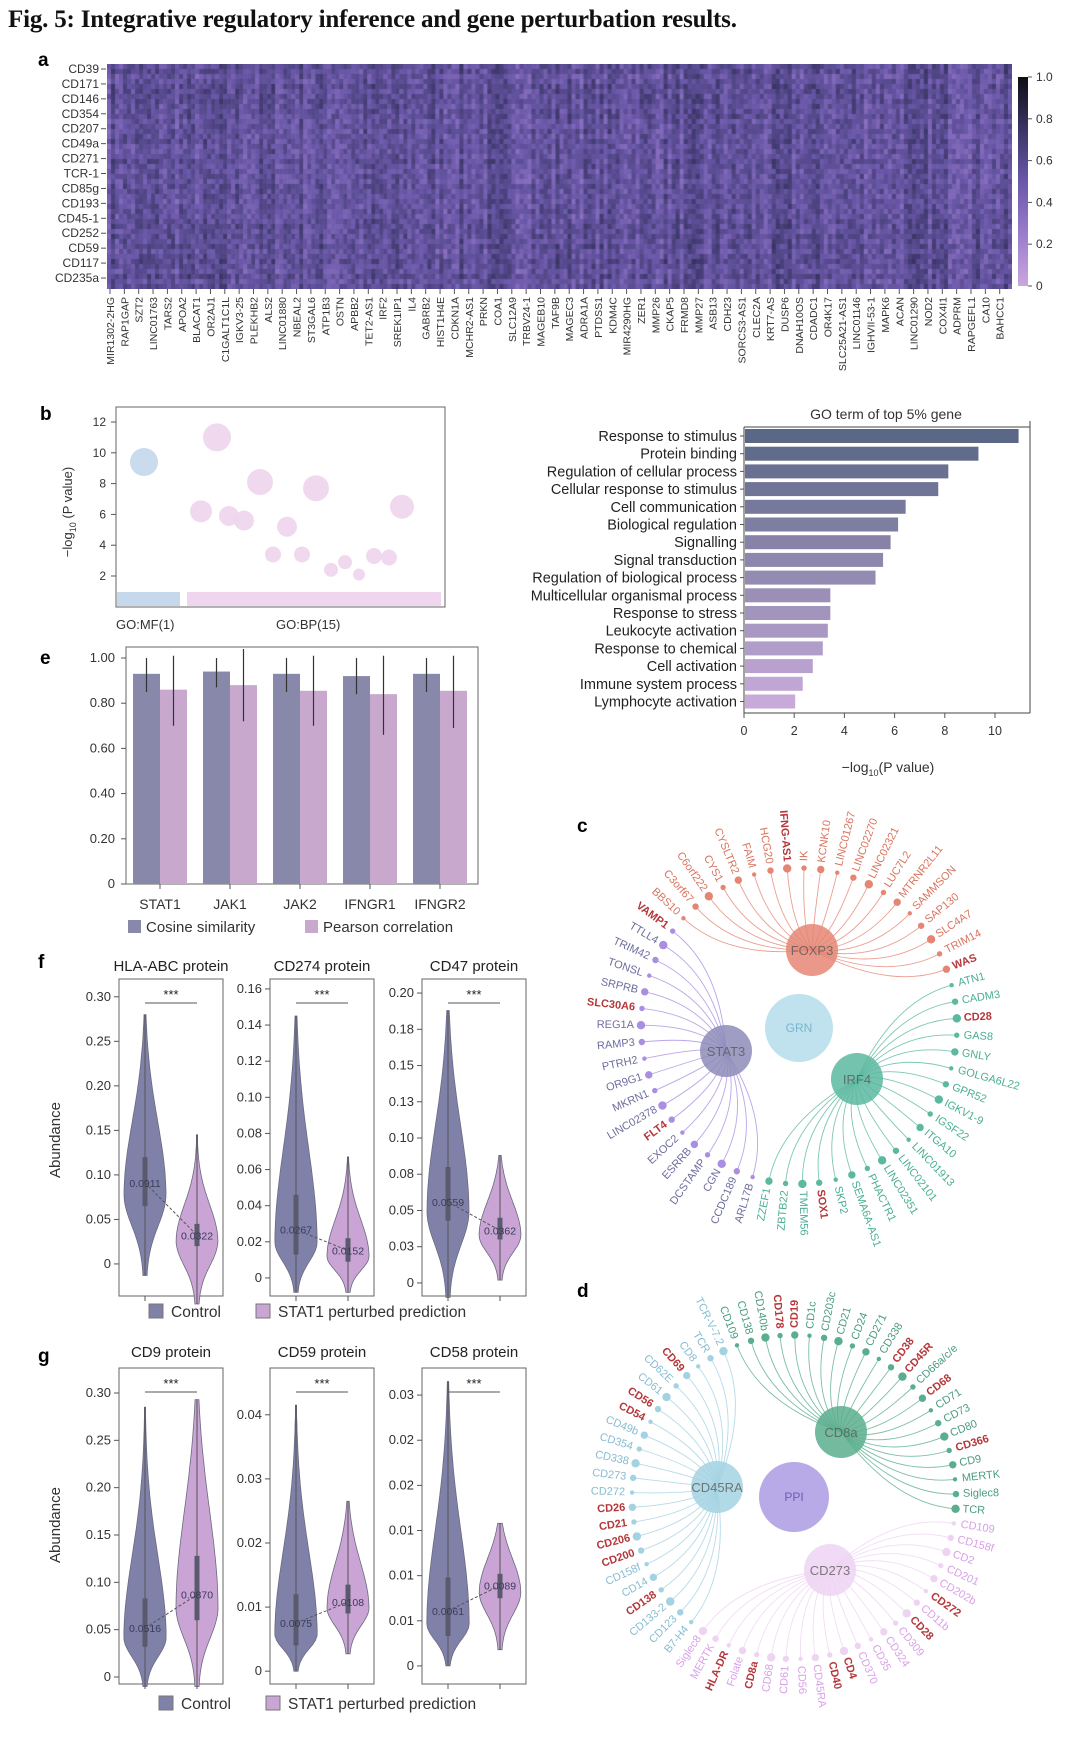 This screenshot has width=1080, height=1740. What do you see at coordinates (665, 703) in the screenshot?
I see `go-term-label: Lymphocyte activation` at bounding box center [665, 703].